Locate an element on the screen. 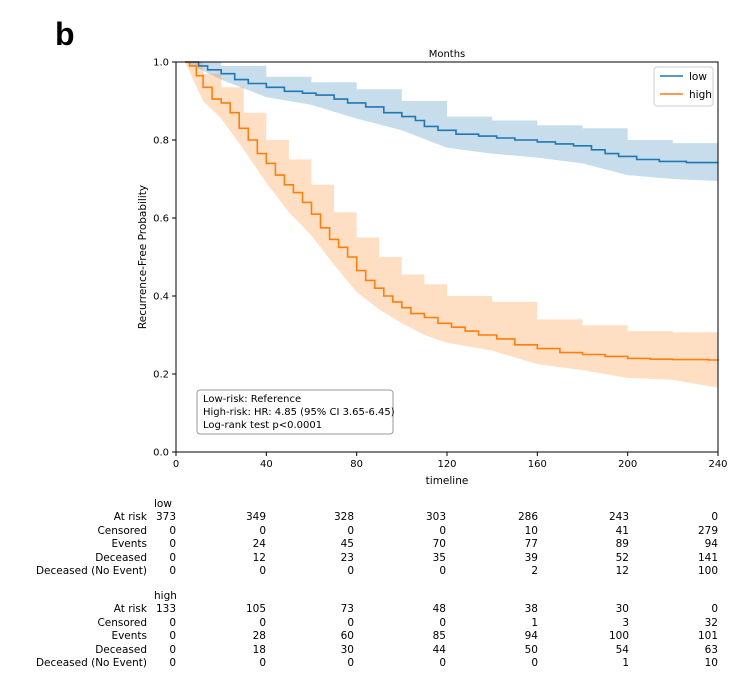  annotation-line-2: High-risk: HR: 4.85 (95% CI 3.65-6.45) is located at coordinates (299, 412).